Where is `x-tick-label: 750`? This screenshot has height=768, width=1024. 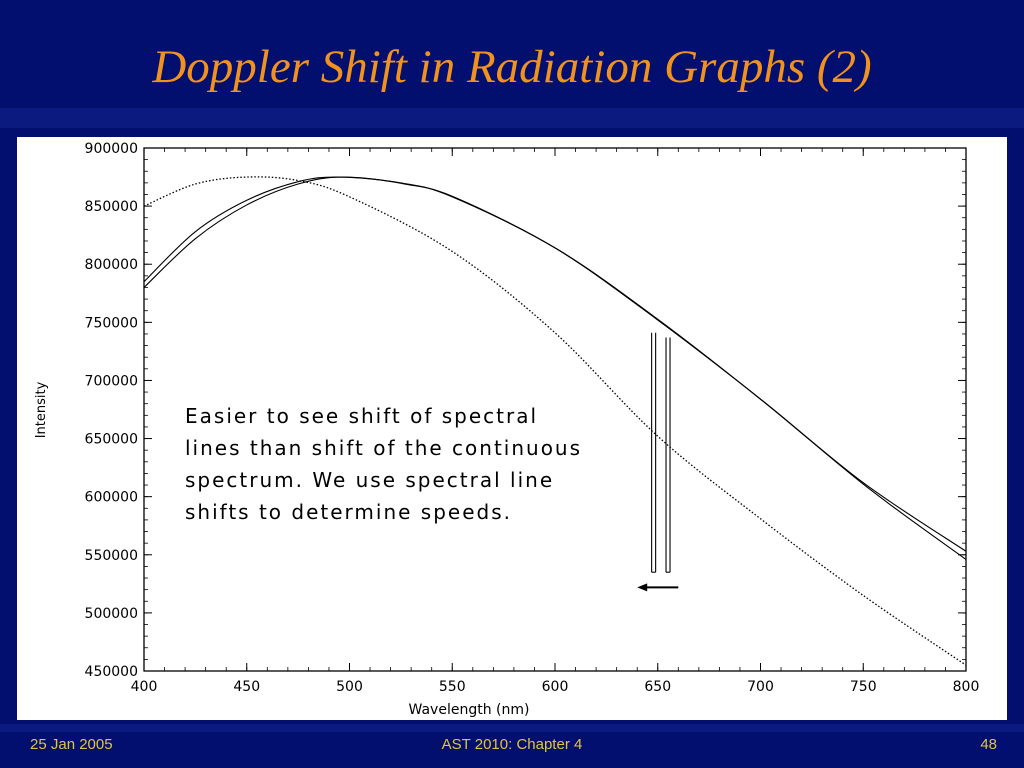 x-tick-label: 750 is located at coordinates (863, 687).